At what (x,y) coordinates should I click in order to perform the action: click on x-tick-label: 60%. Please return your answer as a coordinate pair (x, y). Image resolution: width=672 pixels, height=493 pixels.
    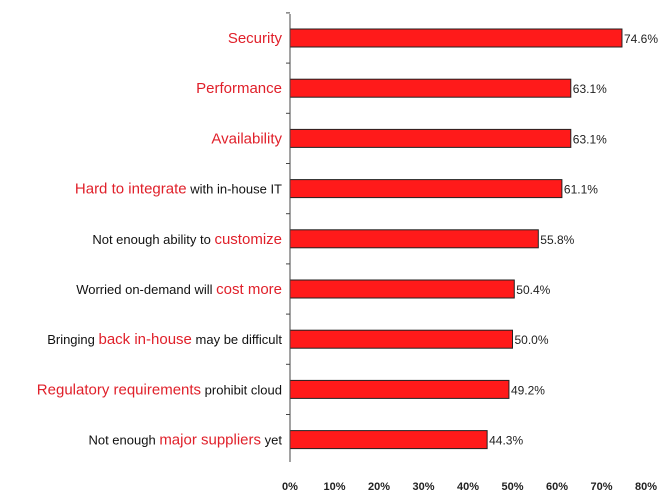
    Looking at the image, I should click on (557, 487).